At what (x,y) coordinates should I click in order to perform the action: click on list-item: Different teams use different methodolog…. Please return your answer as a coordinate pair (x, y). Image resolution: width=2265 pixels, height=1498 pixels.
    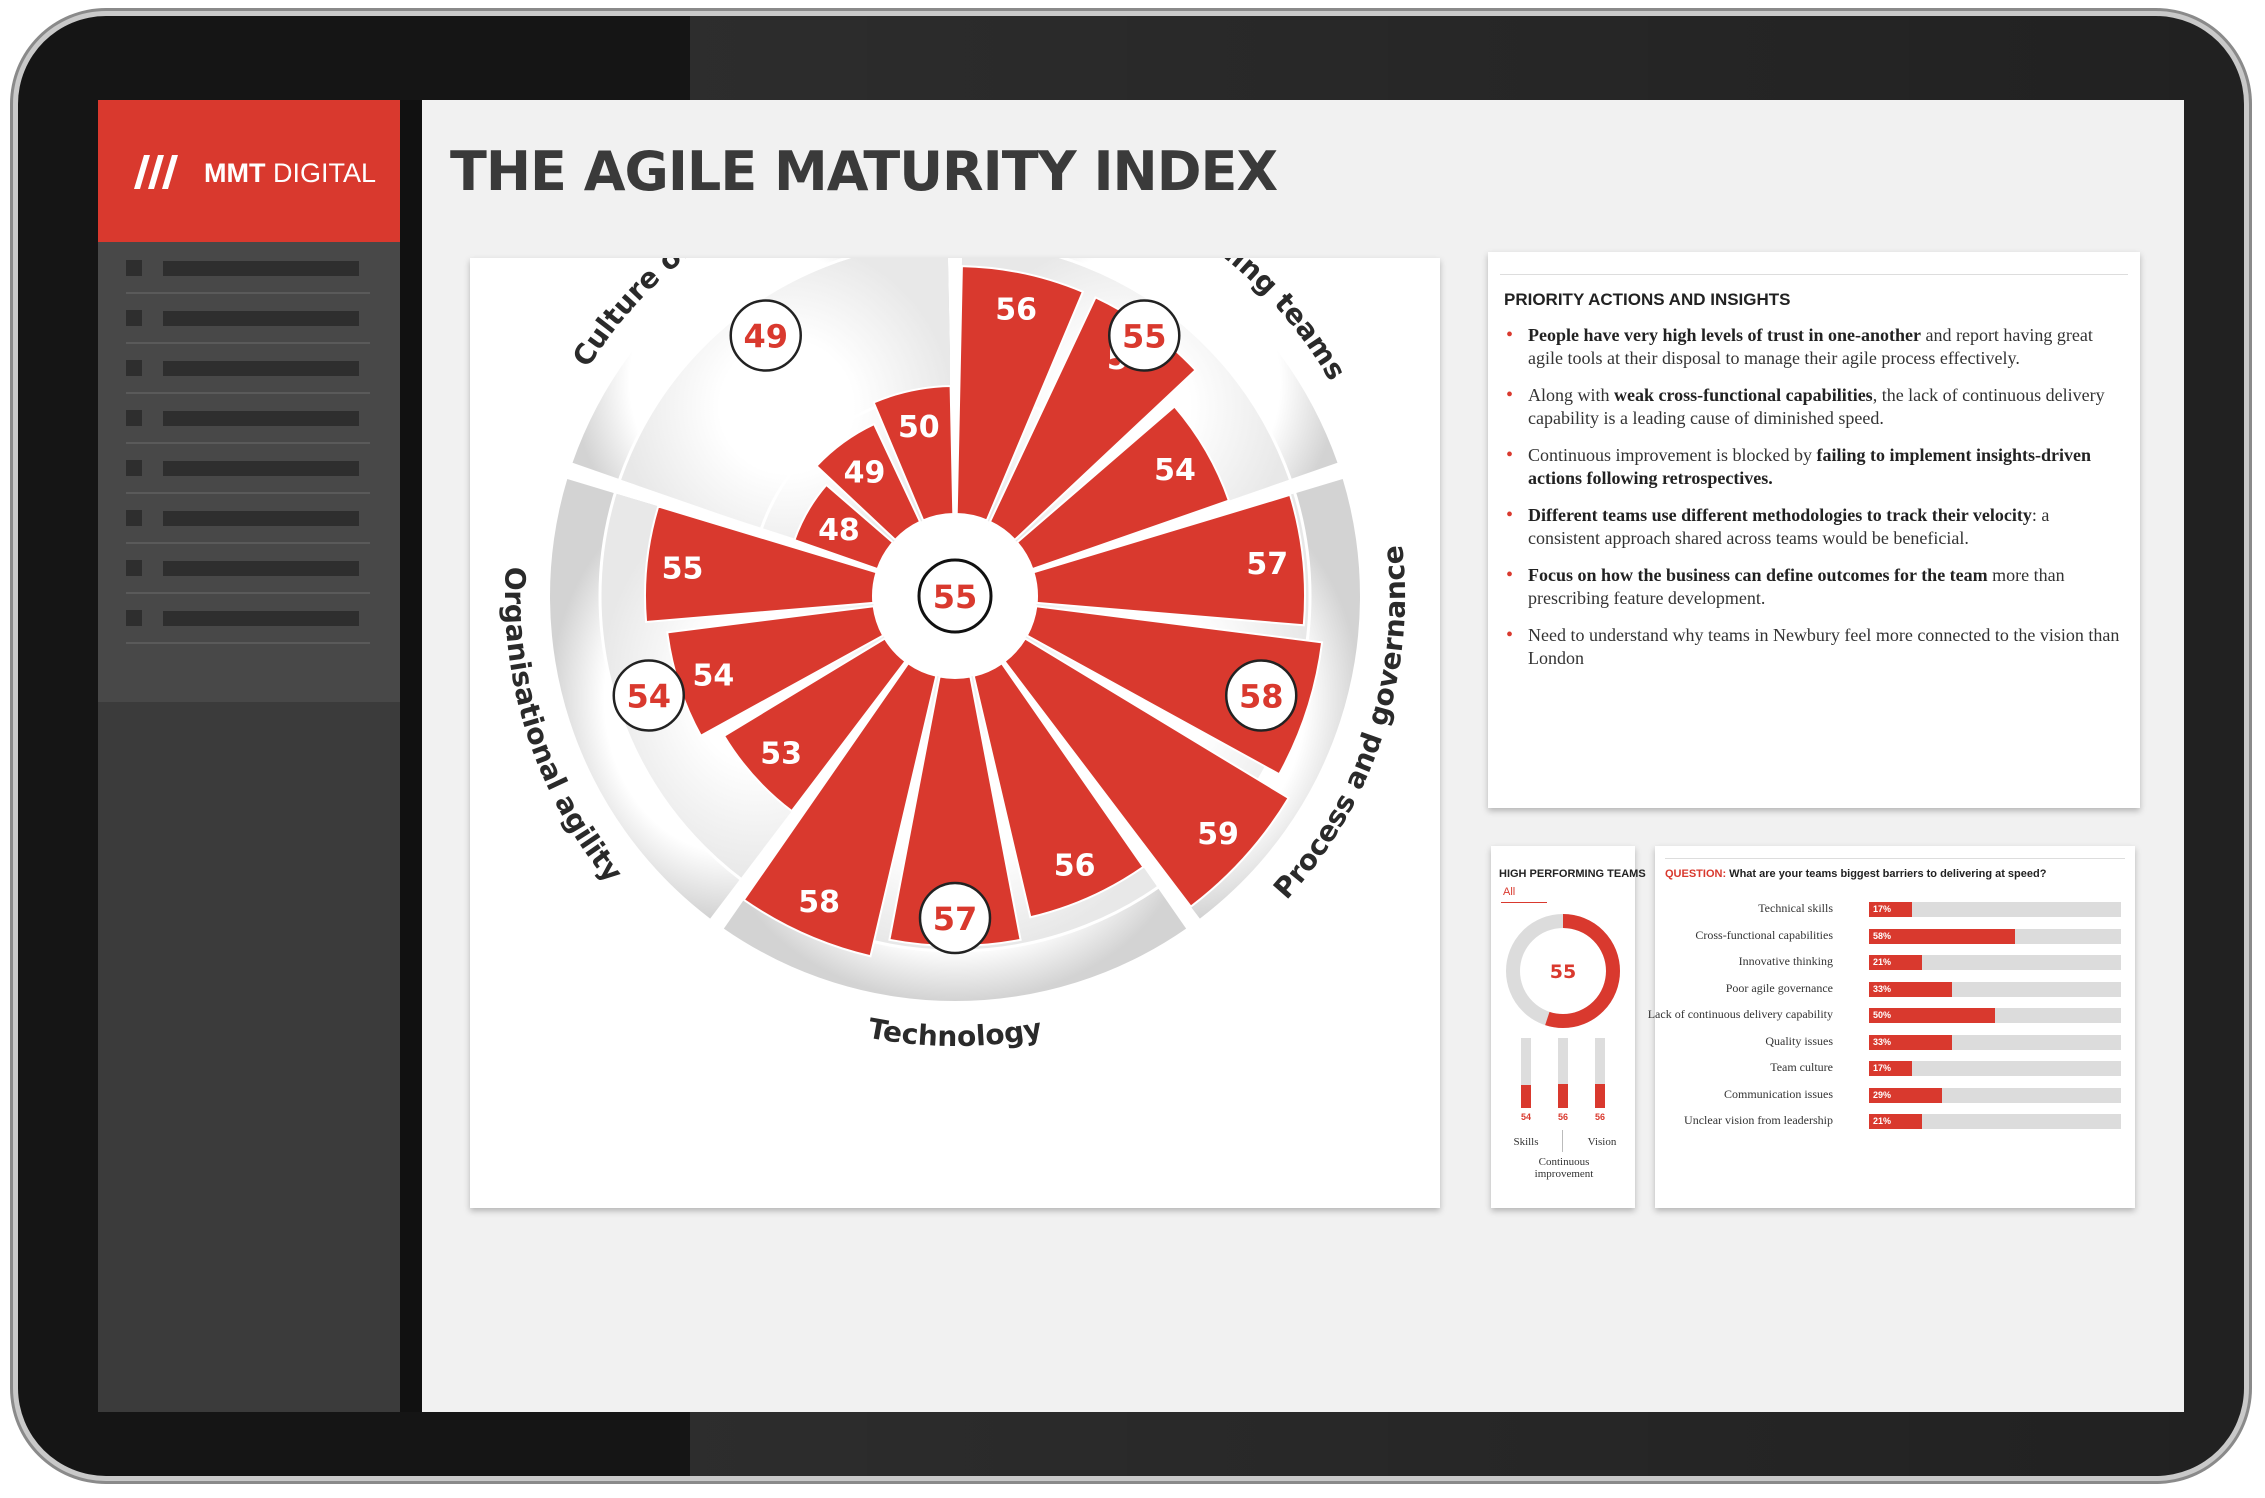
    Looking at the image, I should click on (1814, 527).